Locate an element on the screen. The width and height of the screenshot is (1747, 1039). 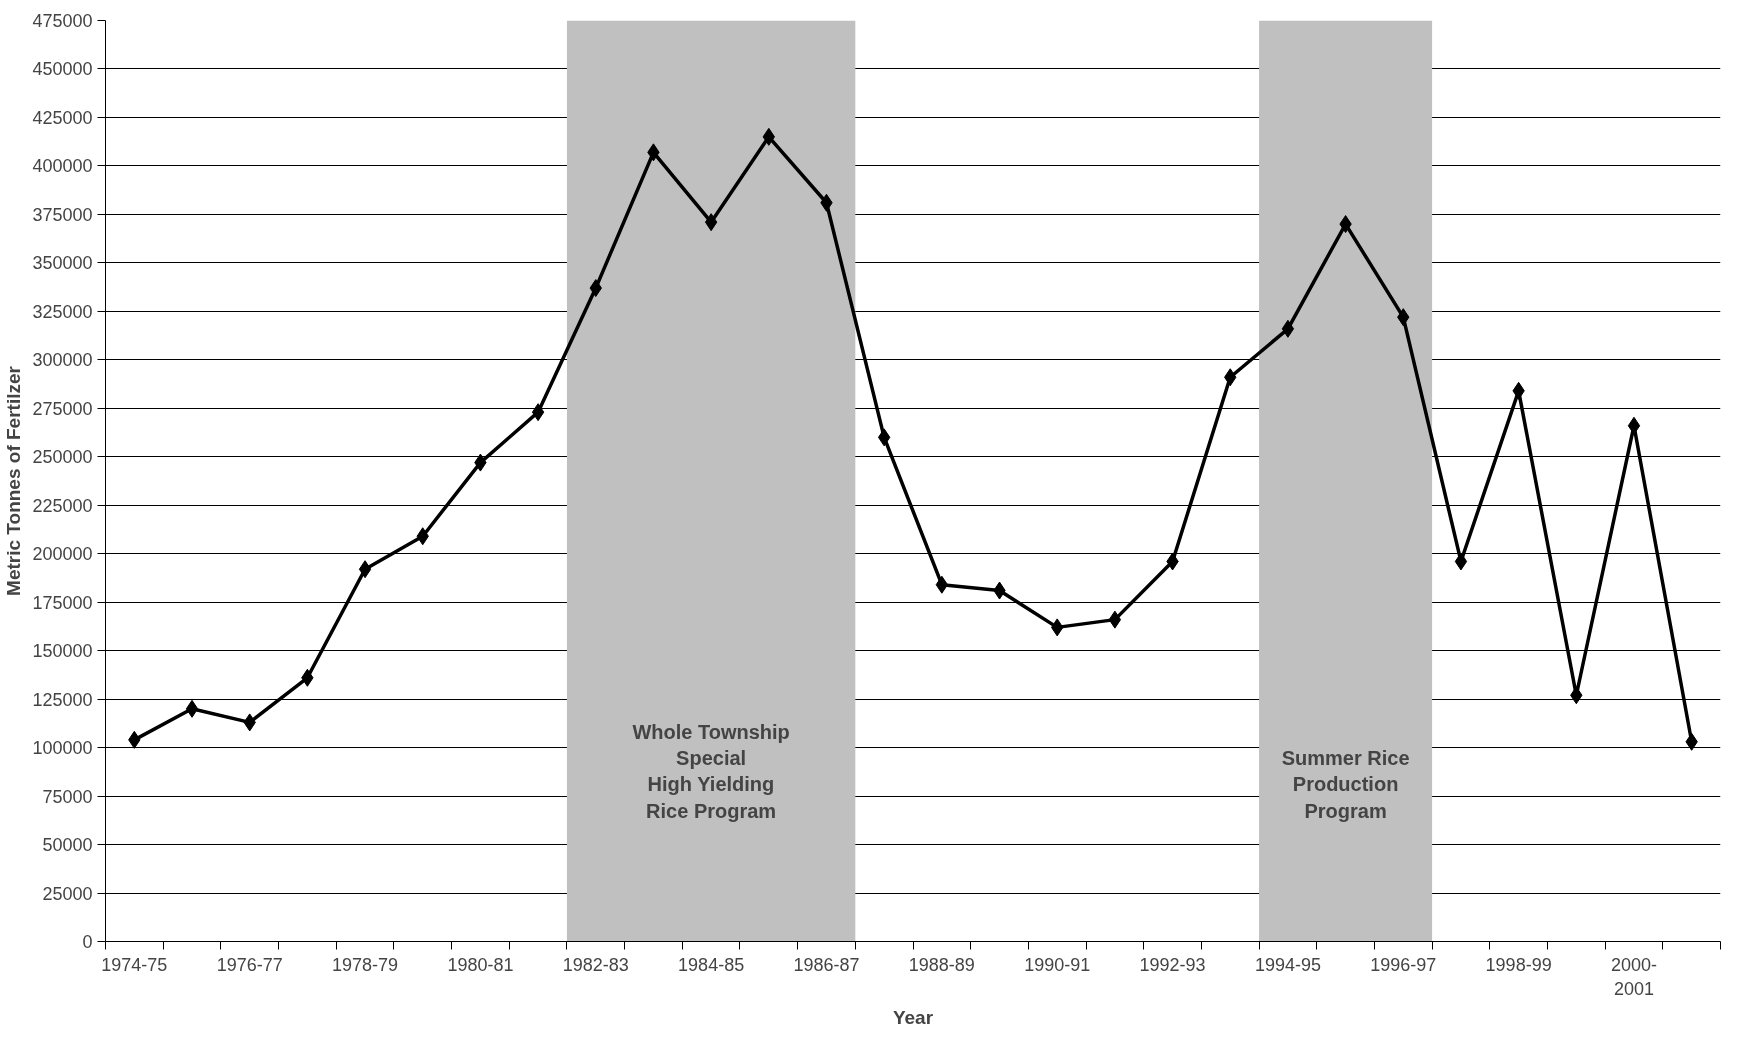
y-tick-label: 275000 is located at coordinates (62, 408).